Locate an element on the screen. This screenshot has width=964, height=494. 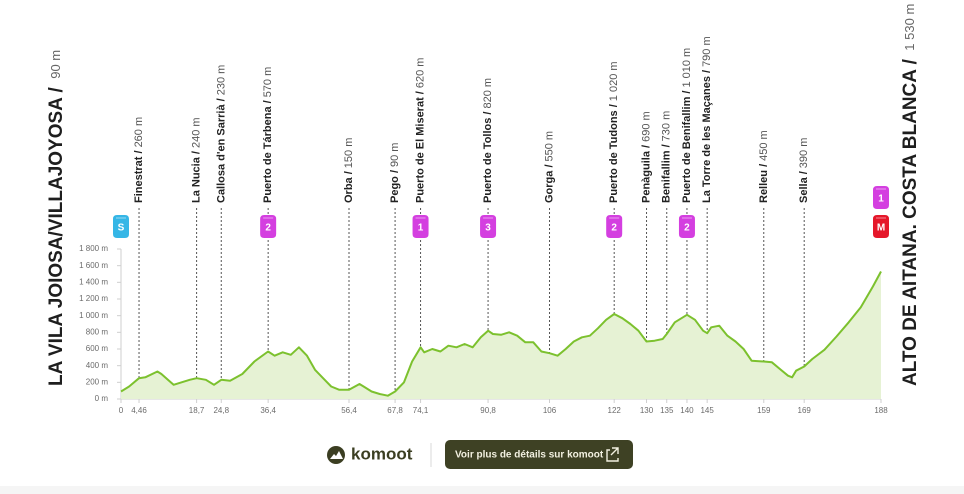
waypoint-elevation: 790 m is located at coordinates (707, 51).